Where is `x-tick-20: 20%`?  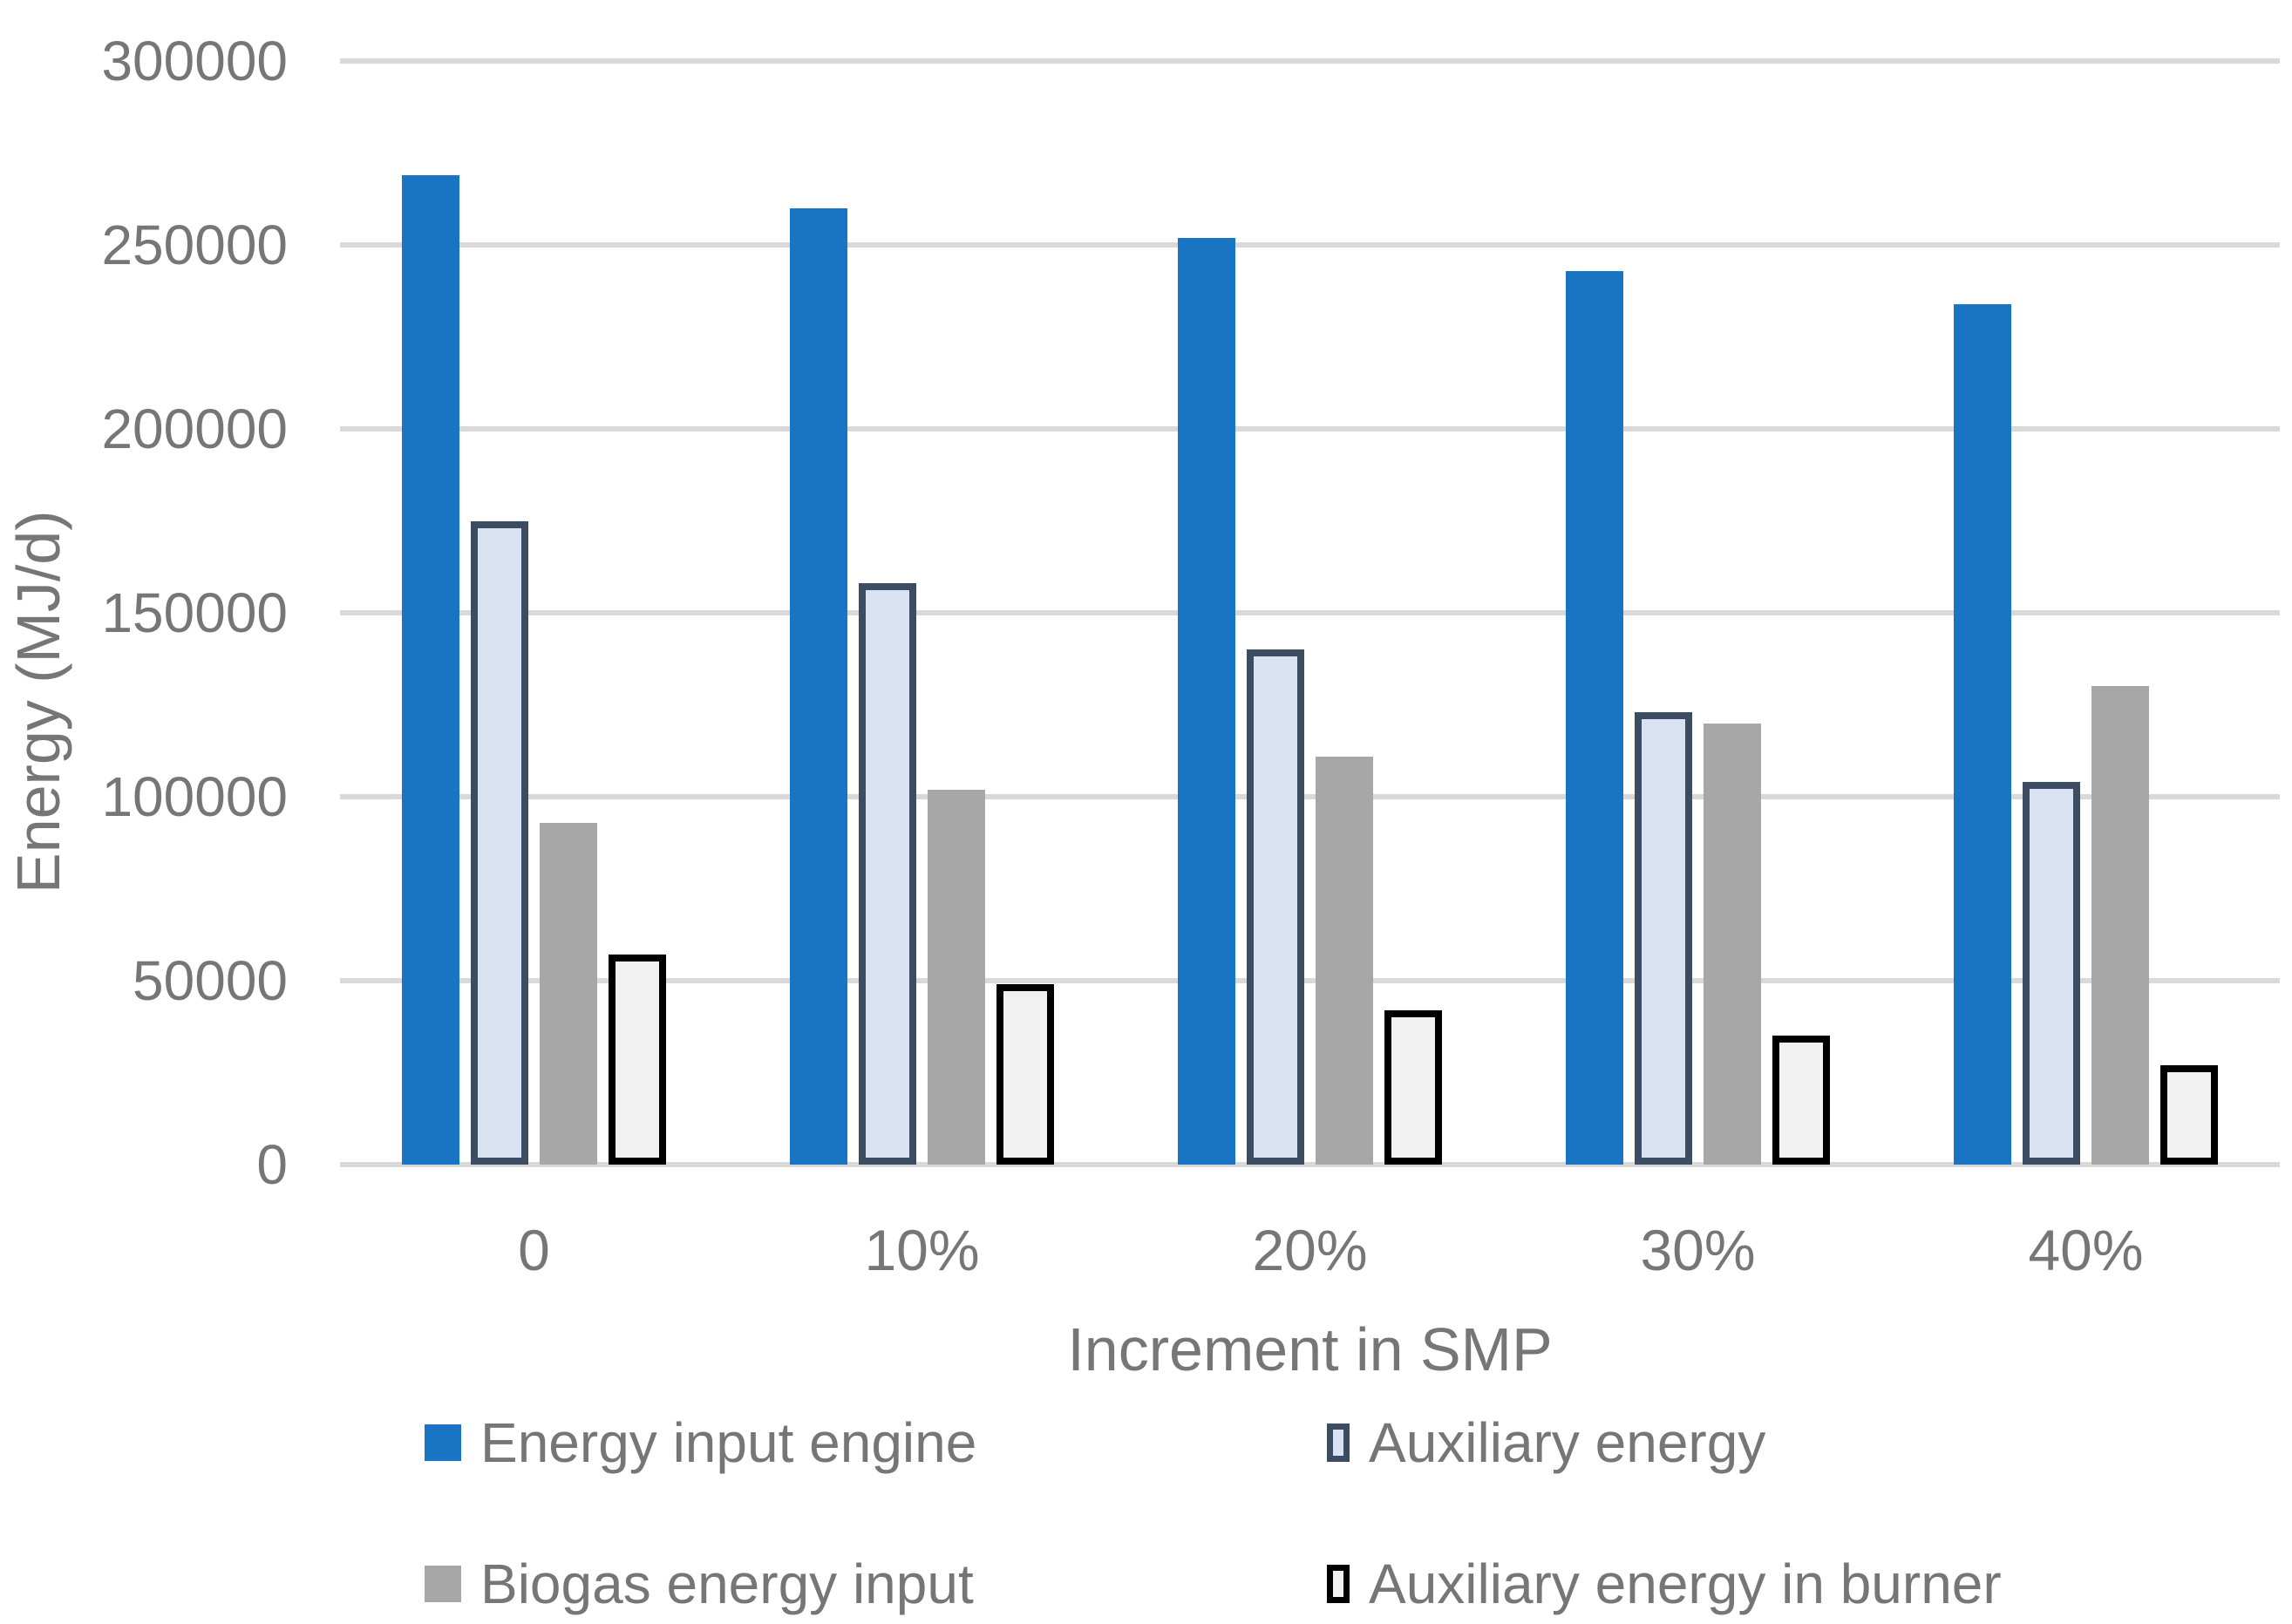 x-tick-20: 20% is located at coordinates (1310, 1250).